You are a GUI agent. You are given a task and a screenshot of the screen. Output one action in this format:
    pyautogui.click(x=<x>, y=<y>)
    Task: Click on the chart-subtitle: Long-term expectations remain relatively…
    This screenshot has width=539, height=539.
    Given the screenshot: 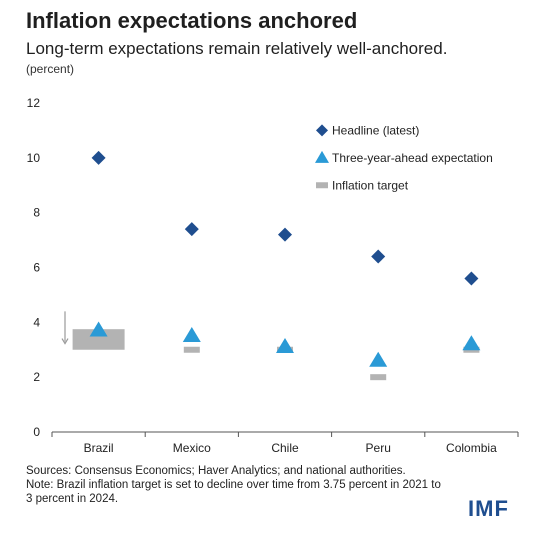 What is the action you would take?
    pyautogui.click(x=237, y=48)
    